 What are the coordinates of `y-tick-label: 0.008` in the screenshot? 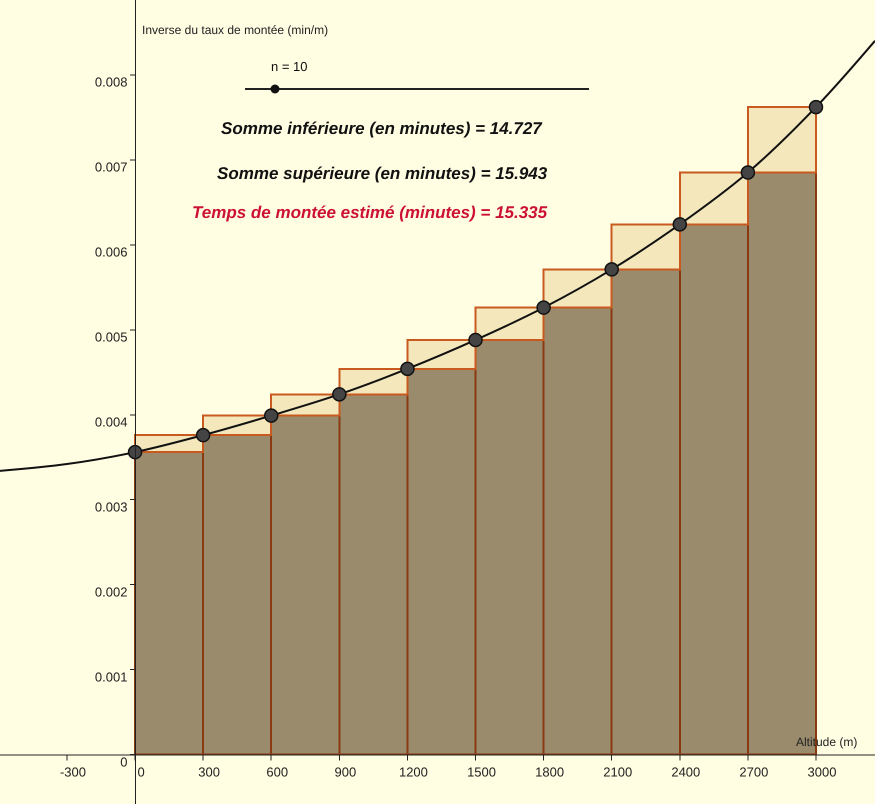 It's located at (111, 82).